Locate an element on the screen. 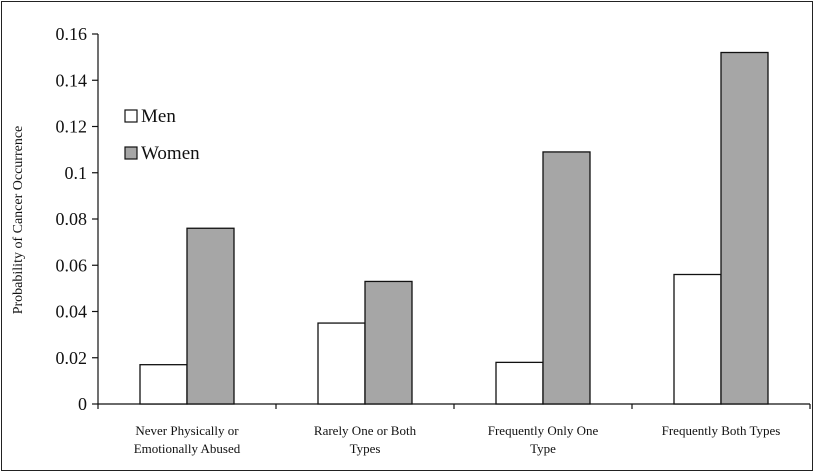 The image size is (816, 475). y-tick-label: 0.02 is located at coordinates (72, 358).